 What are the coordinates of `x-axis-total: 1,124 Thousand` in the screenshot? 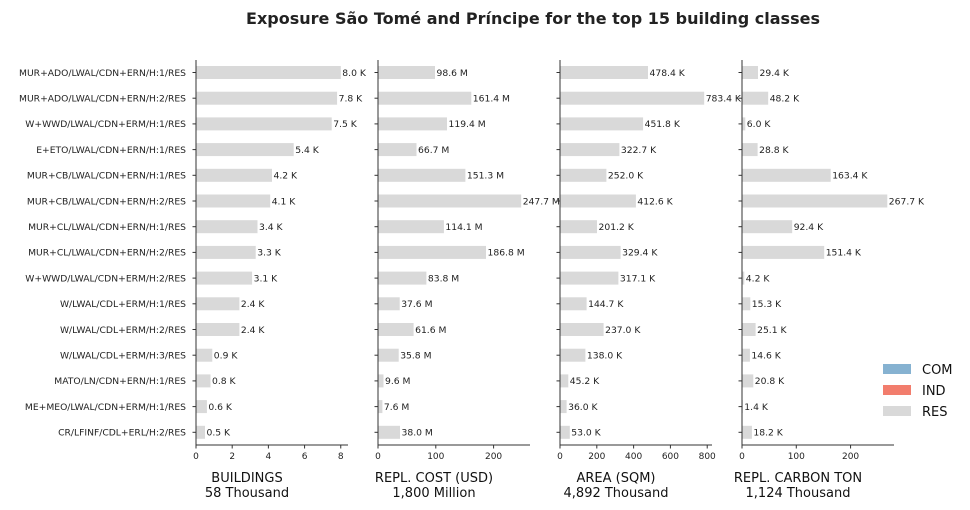 It's located at (798, 493).